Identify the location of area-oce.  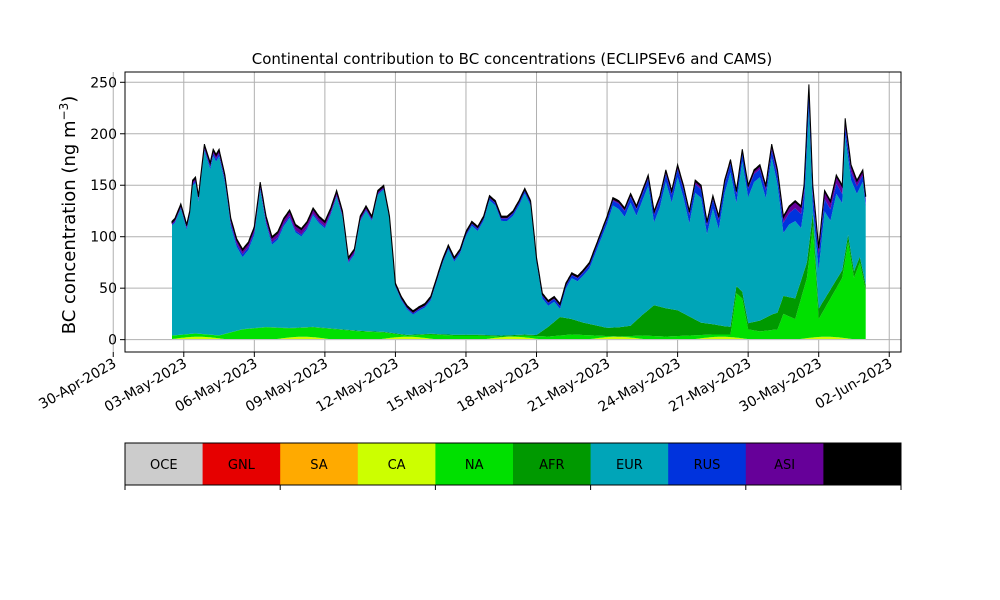
(519, 339).